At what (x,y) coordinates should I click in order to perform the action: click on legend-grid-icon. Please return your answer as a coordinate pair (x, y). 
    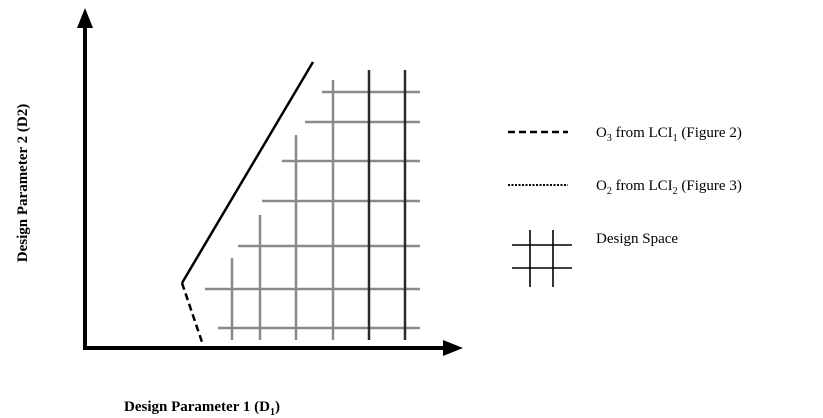
    Looking at the image, I should click on (542, 258).